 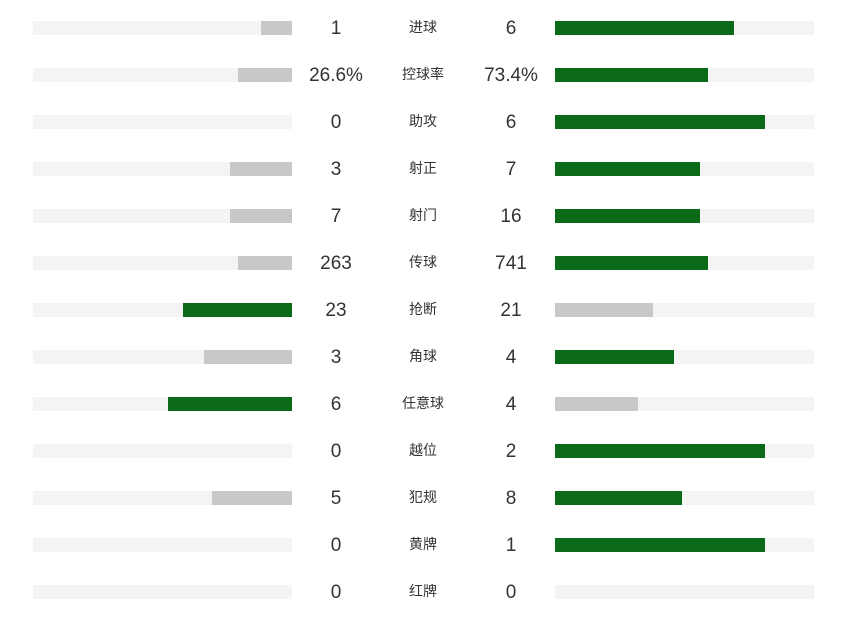 I want to click on stat-row: 26.6% 控球率 73.4%, so click(x=423, y=75).